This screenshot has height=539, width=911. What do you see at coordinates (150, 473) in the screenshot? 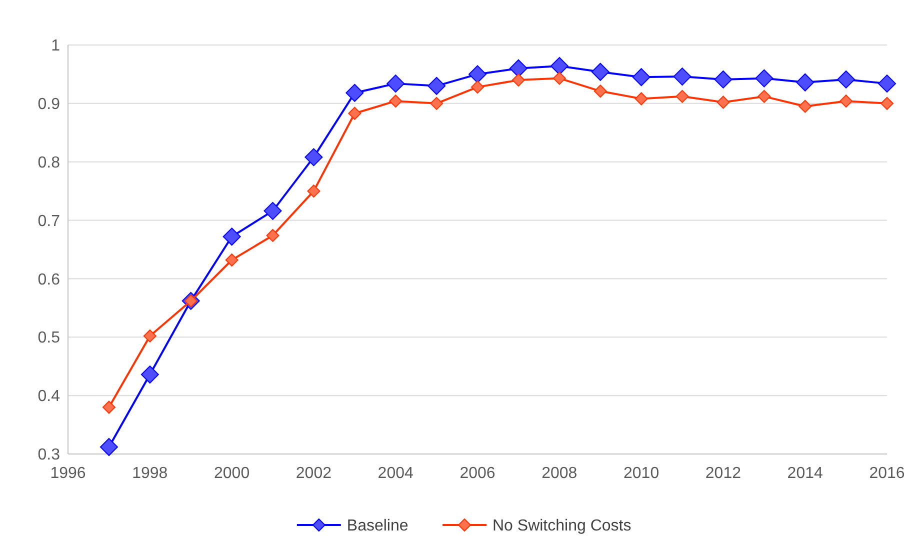
I see `x-tick-label: 1998` at bounding box center [150, 473].